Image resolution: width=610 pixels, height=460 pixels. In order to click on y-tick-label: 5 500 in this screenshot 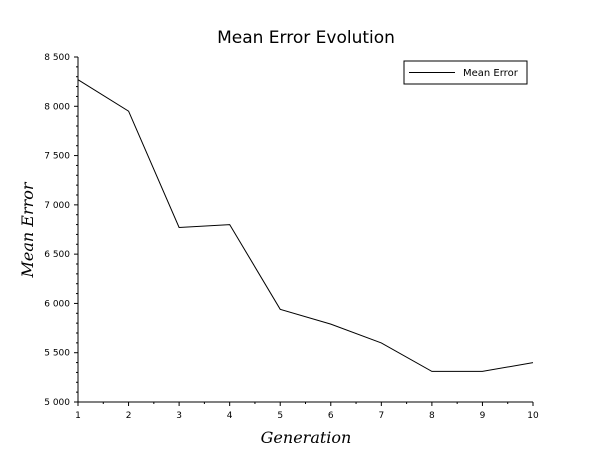, I will do `click(57, 354)`.